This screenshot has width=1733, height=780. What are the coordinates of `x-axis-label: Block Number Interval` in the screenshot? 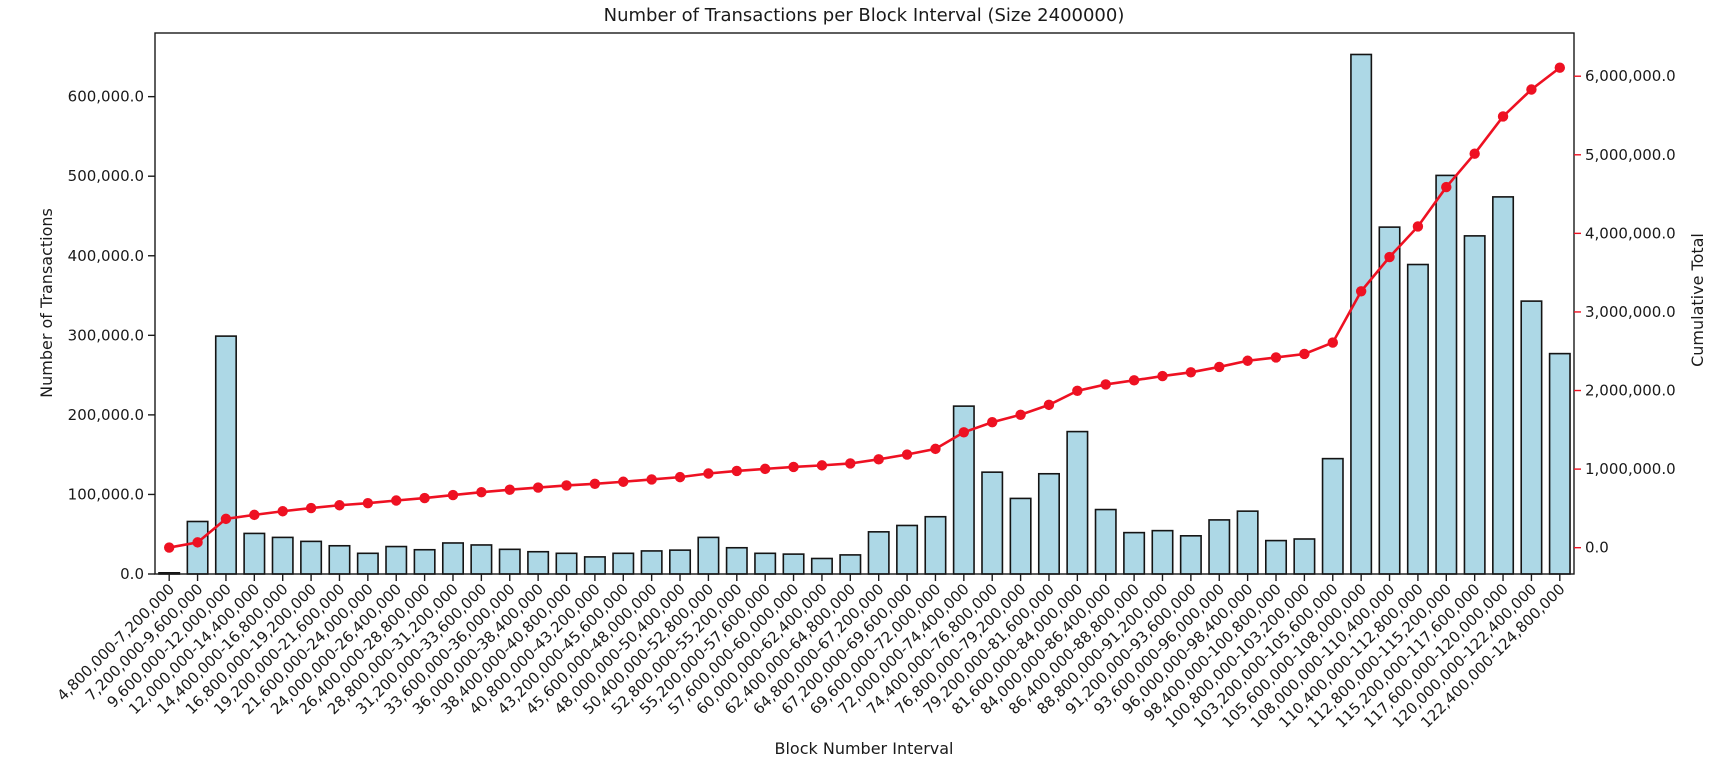 It's located at (864, 748).